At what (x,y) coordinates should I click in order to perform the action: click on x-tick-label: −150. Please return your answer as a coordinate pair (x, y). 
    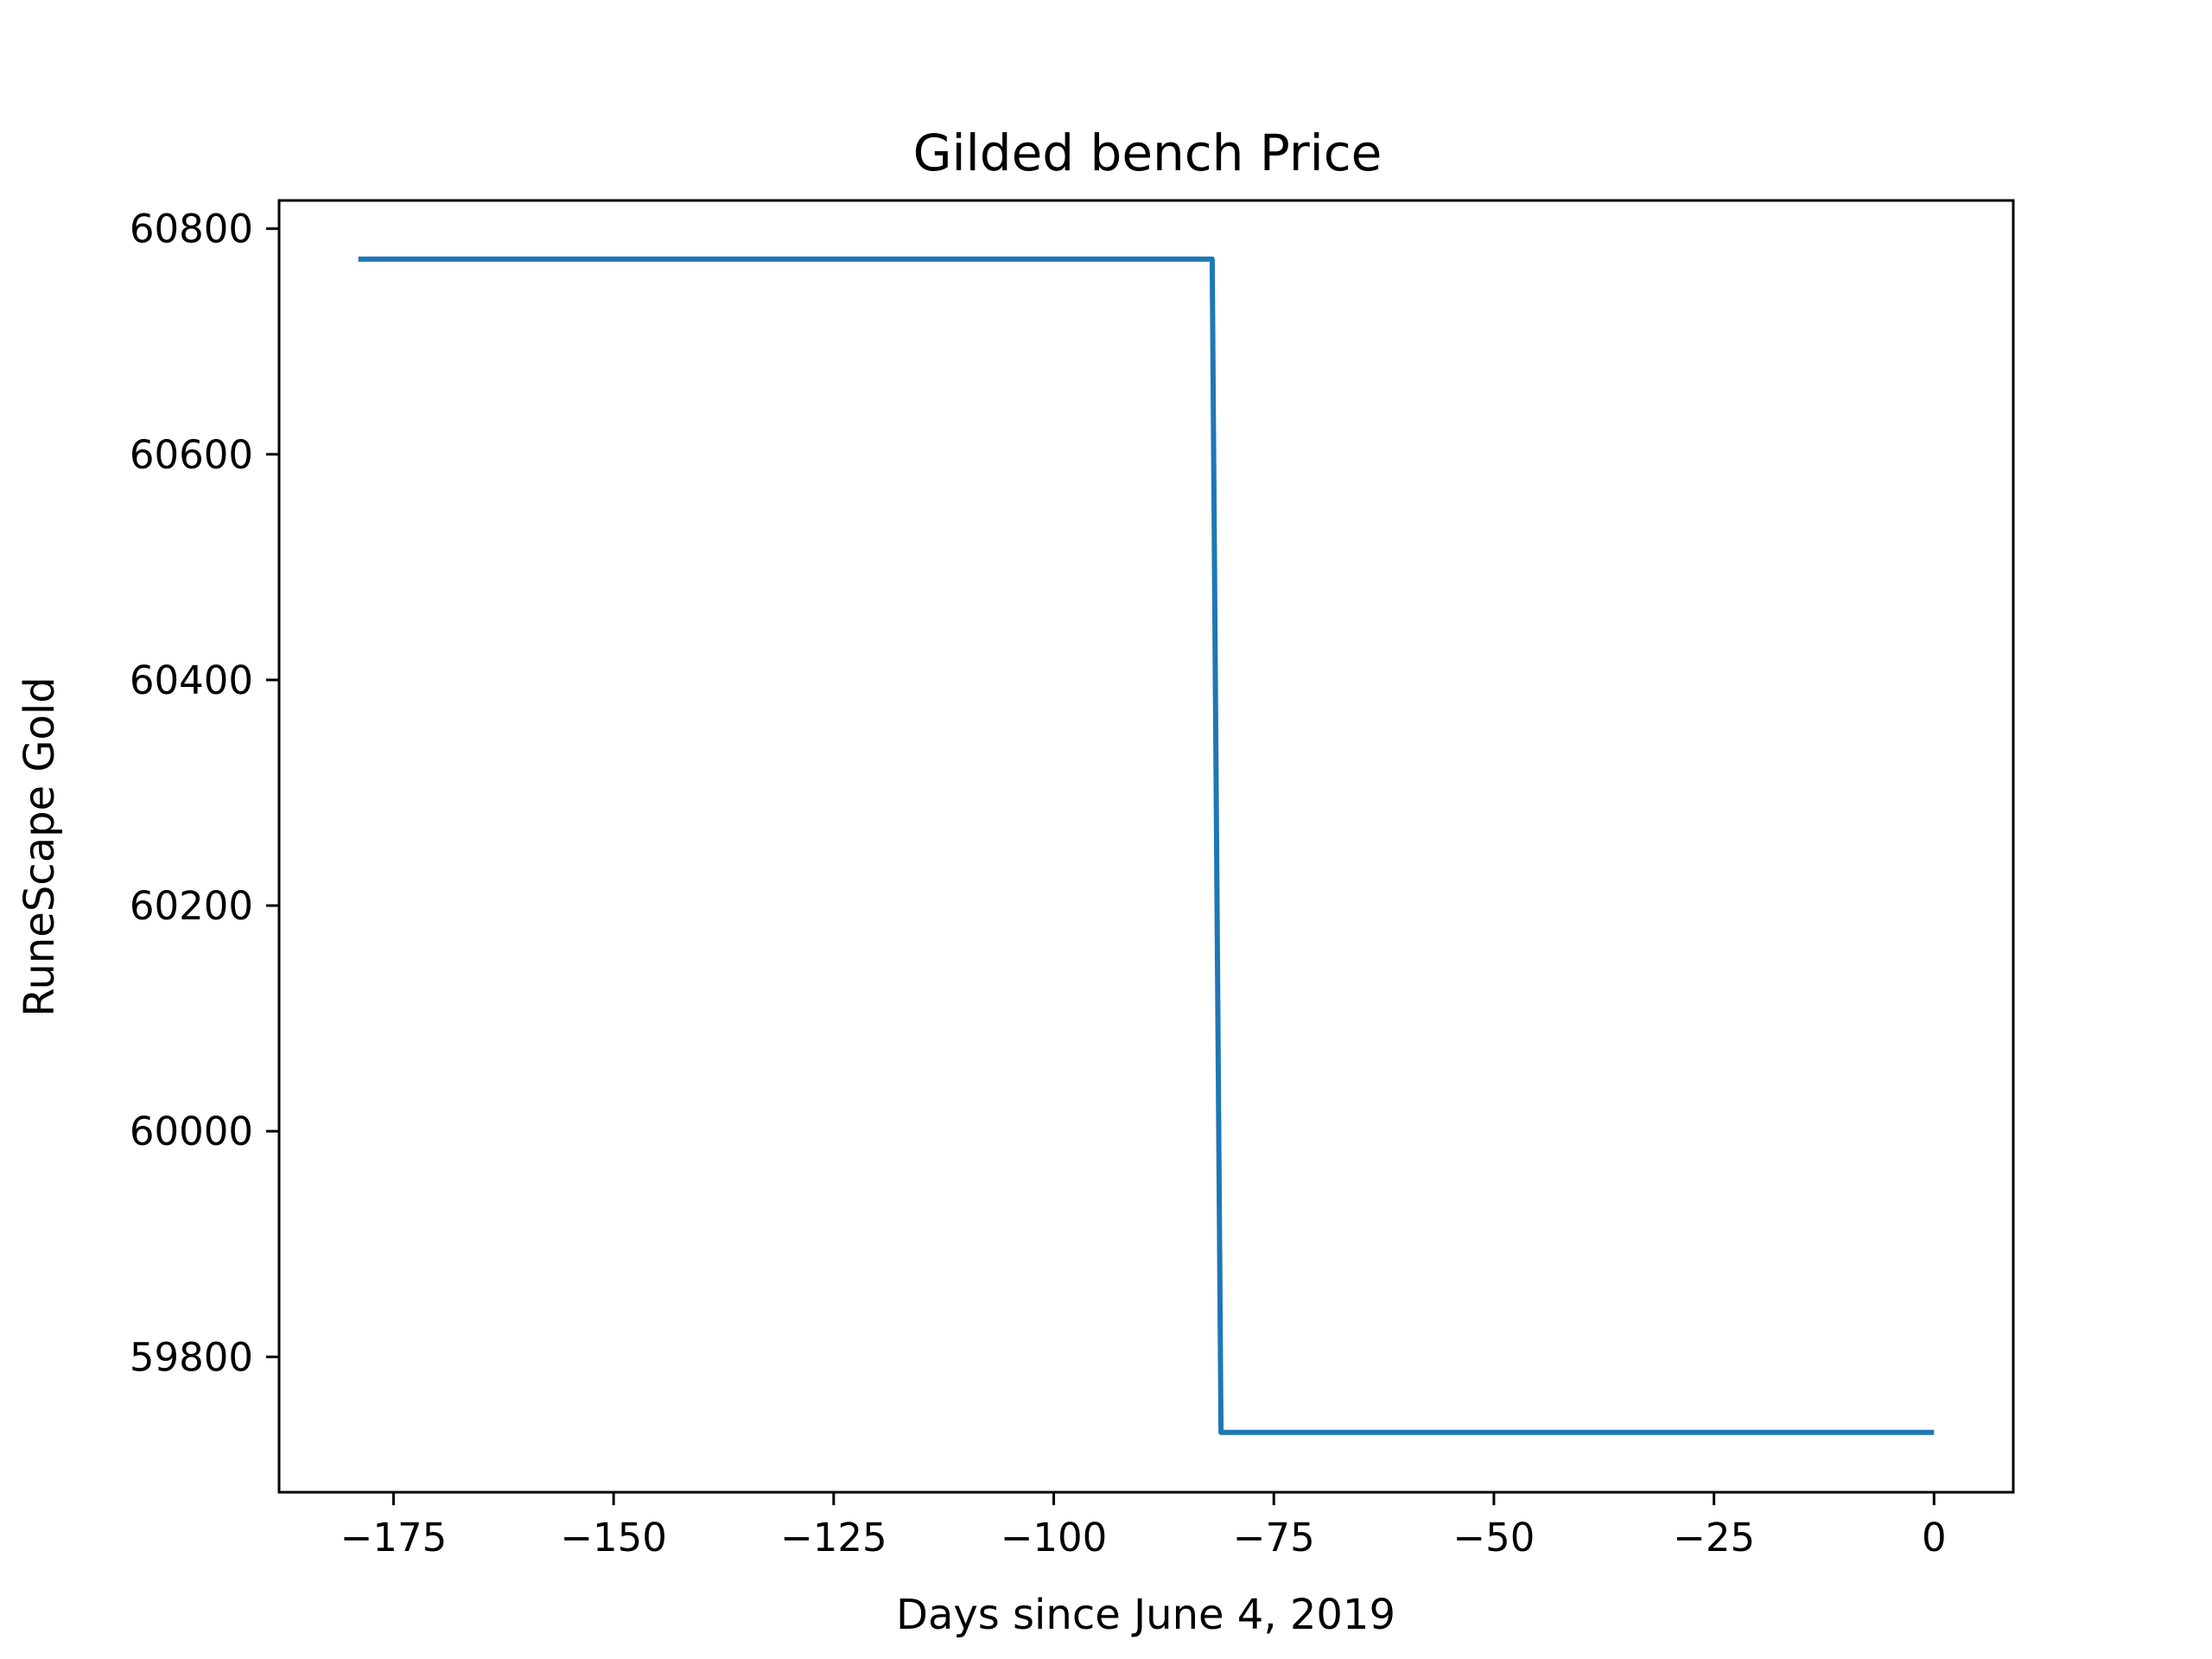
    Looking at the image, I should click on (613, 1537).